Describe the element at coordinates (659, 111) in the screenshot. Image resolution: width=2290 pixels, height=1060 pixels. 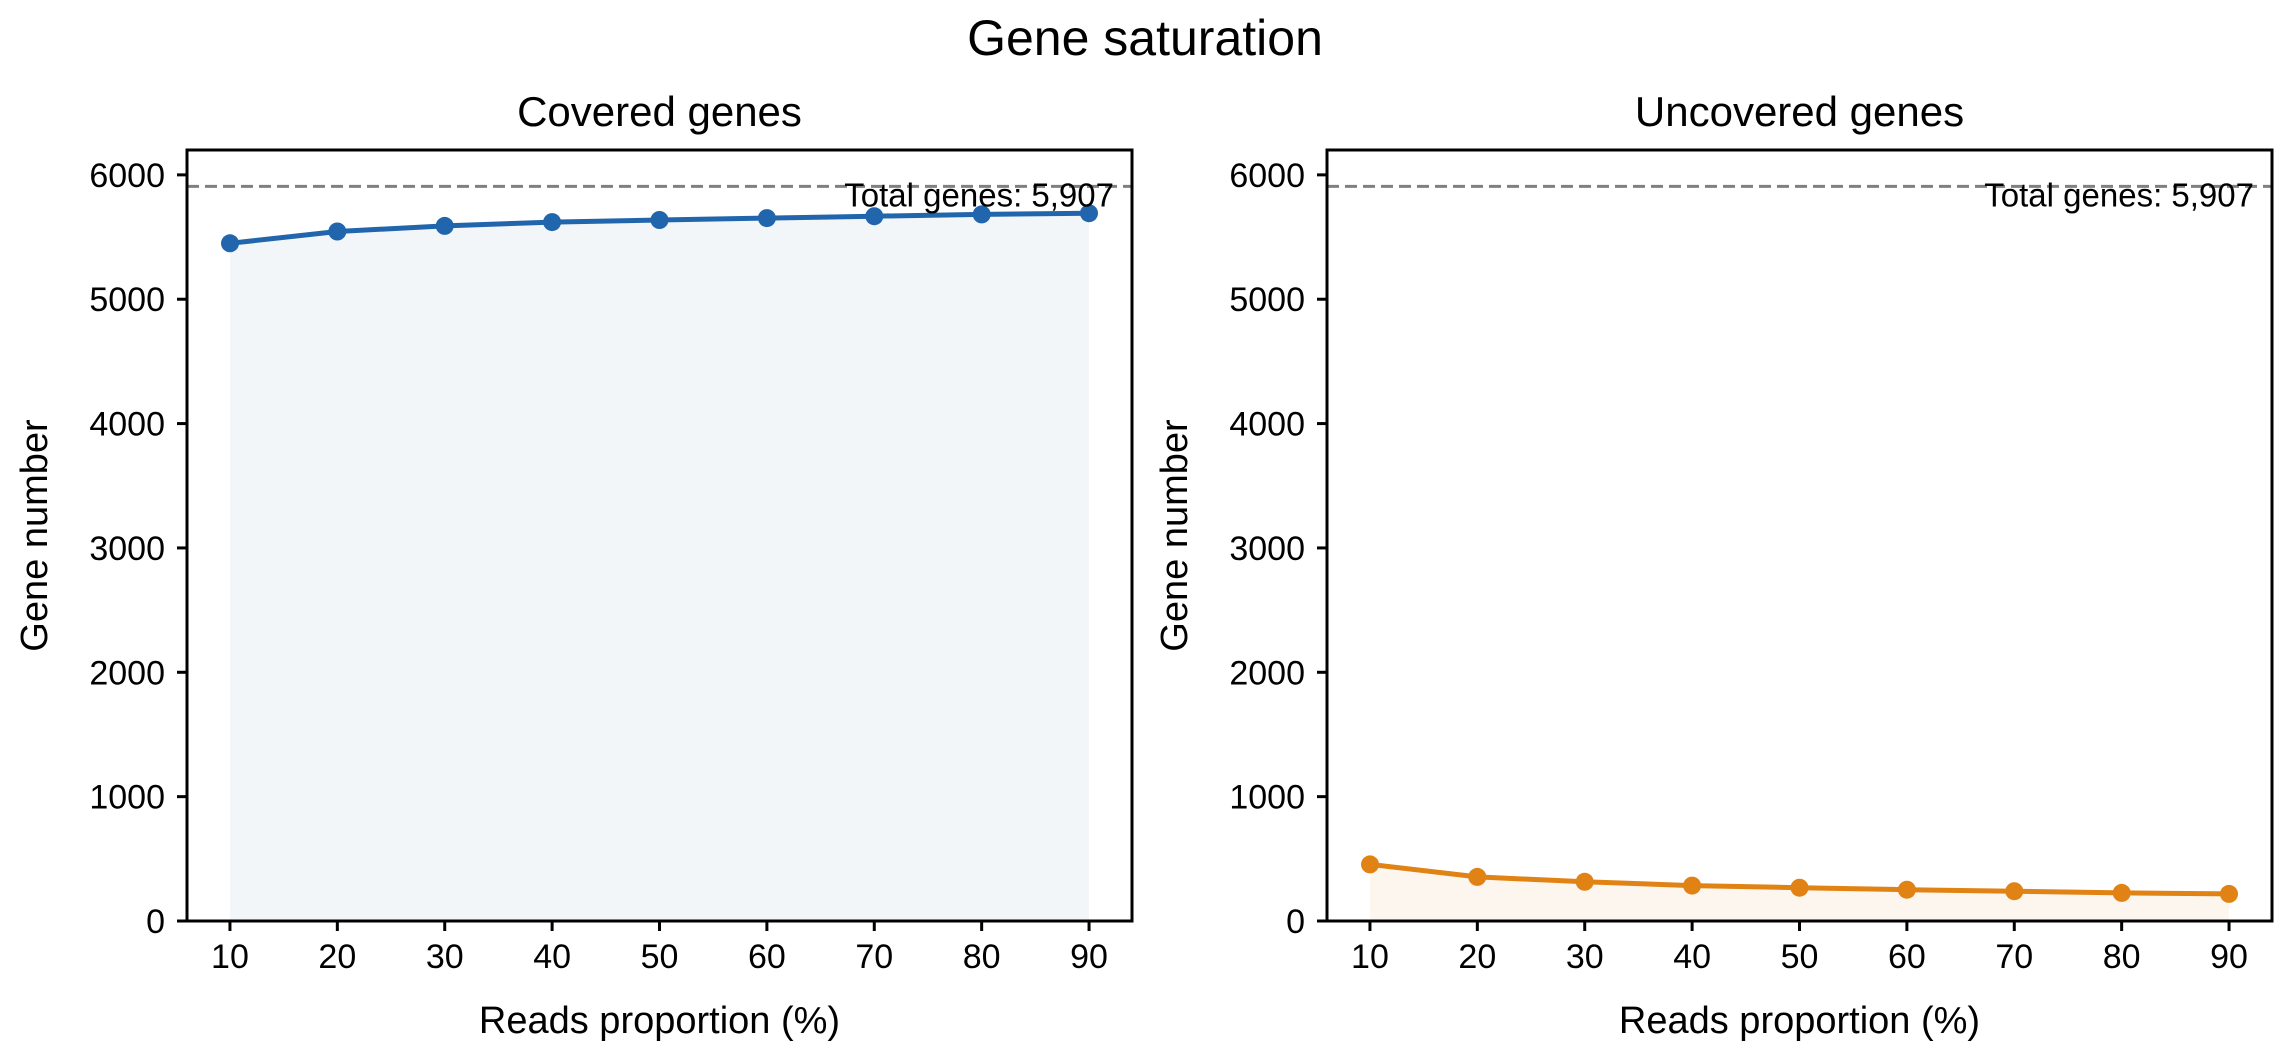
I see `panel-title: Covered genes` at that location.